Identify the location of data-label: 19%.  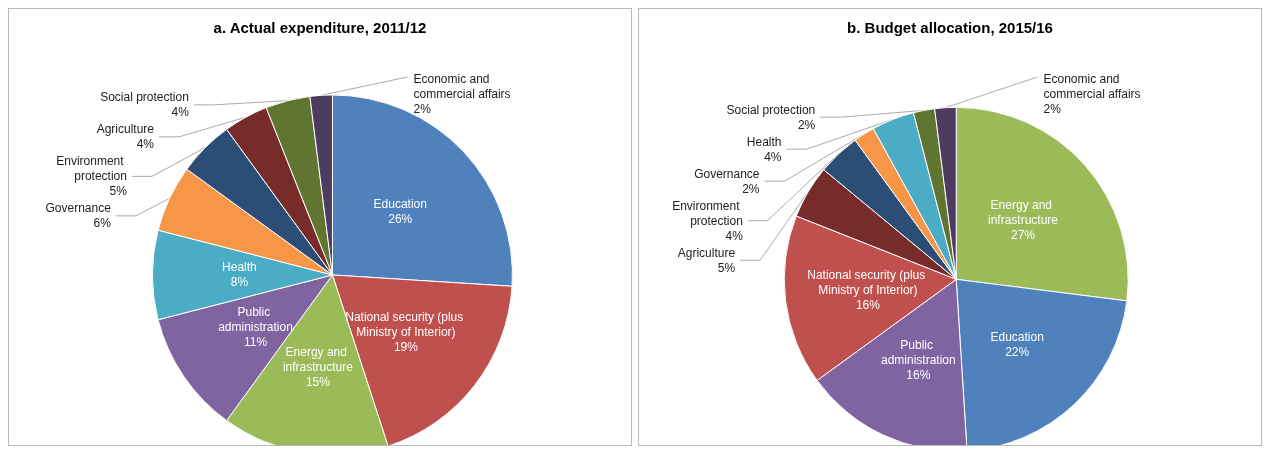
(406, 346).